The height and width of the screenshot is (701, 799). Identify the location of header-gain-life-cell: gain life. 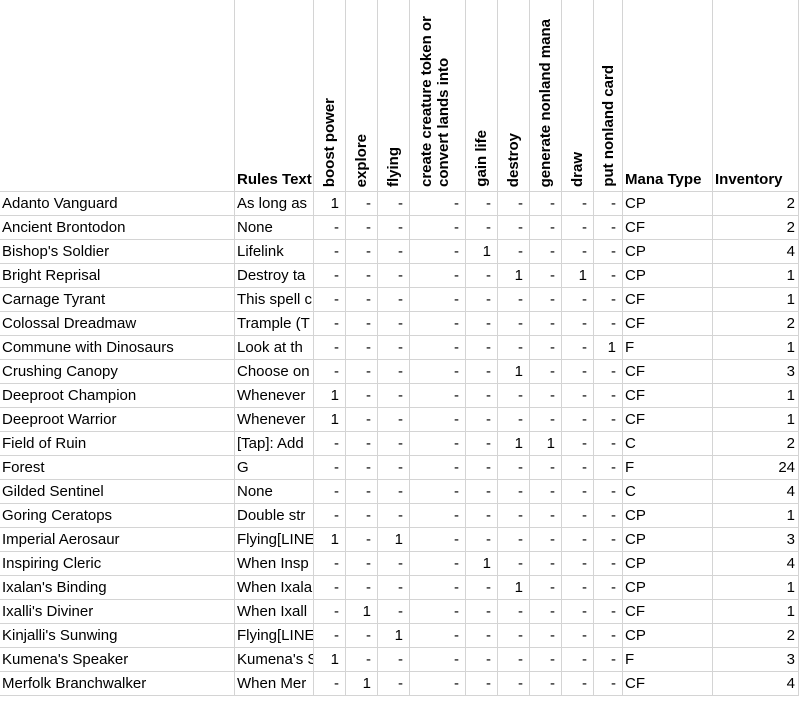
(482, 96).